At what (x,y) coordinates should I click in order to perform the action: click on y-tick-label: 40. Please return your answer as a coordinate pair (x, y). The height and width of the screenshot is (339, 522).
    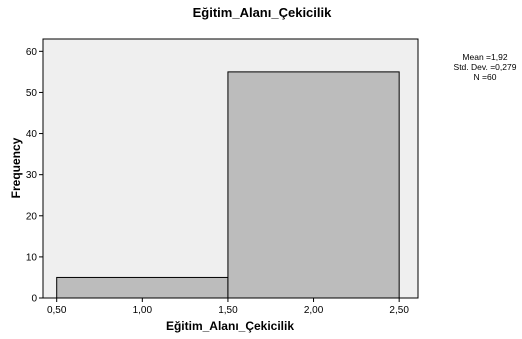
    Looking at the image, I should click on (32, 134).